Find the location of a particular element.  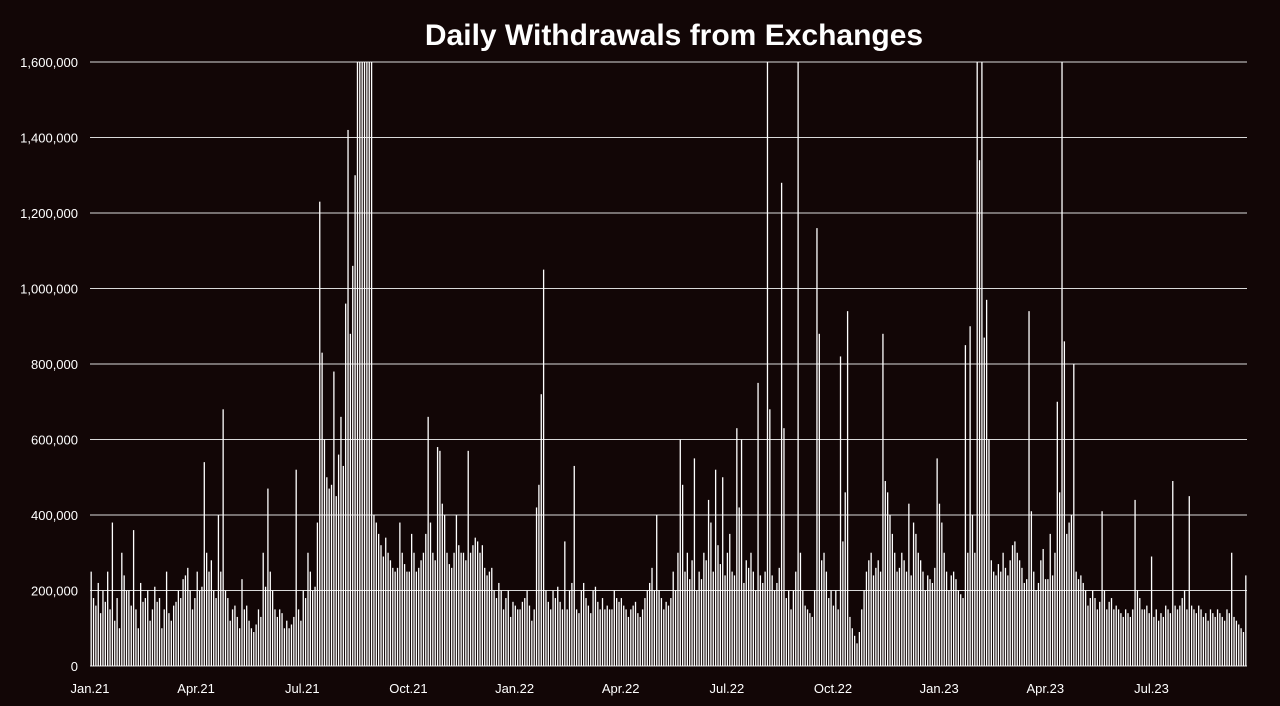

x-tick-label: Jan.21 is located at coordinates (89, 688).